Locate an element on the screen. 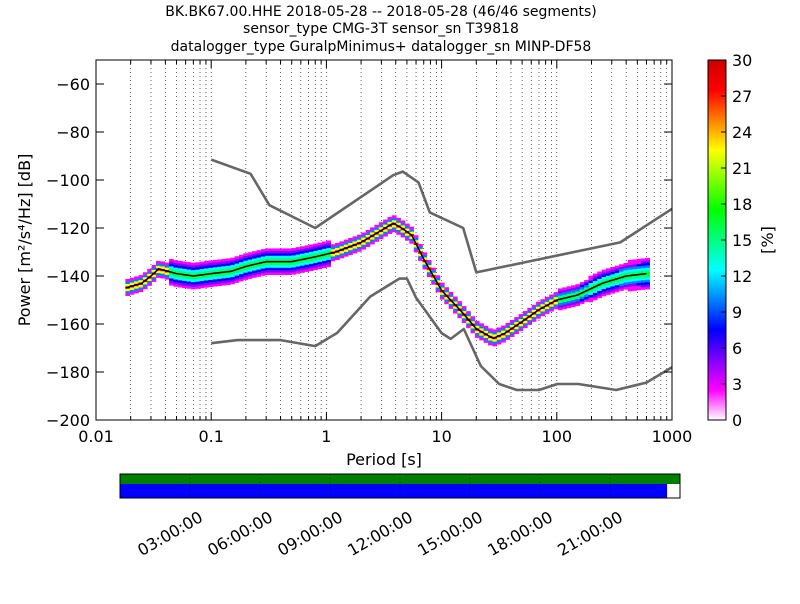 The image size is (800, 604). timeline-bottom-bar is located at coordinates (394, 491).